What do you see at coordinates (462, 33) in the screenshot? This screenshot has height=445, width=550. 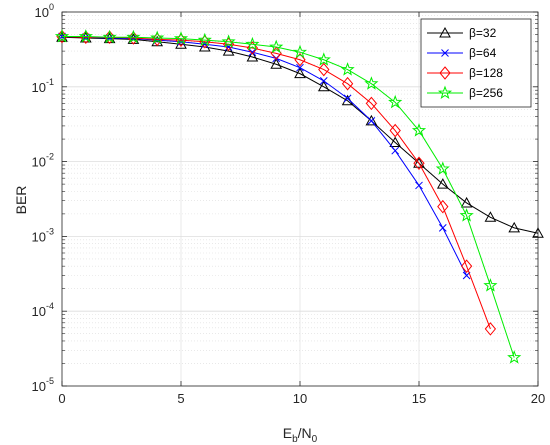 I see `legend-entry: β=32` at bounding box center [462, 33].